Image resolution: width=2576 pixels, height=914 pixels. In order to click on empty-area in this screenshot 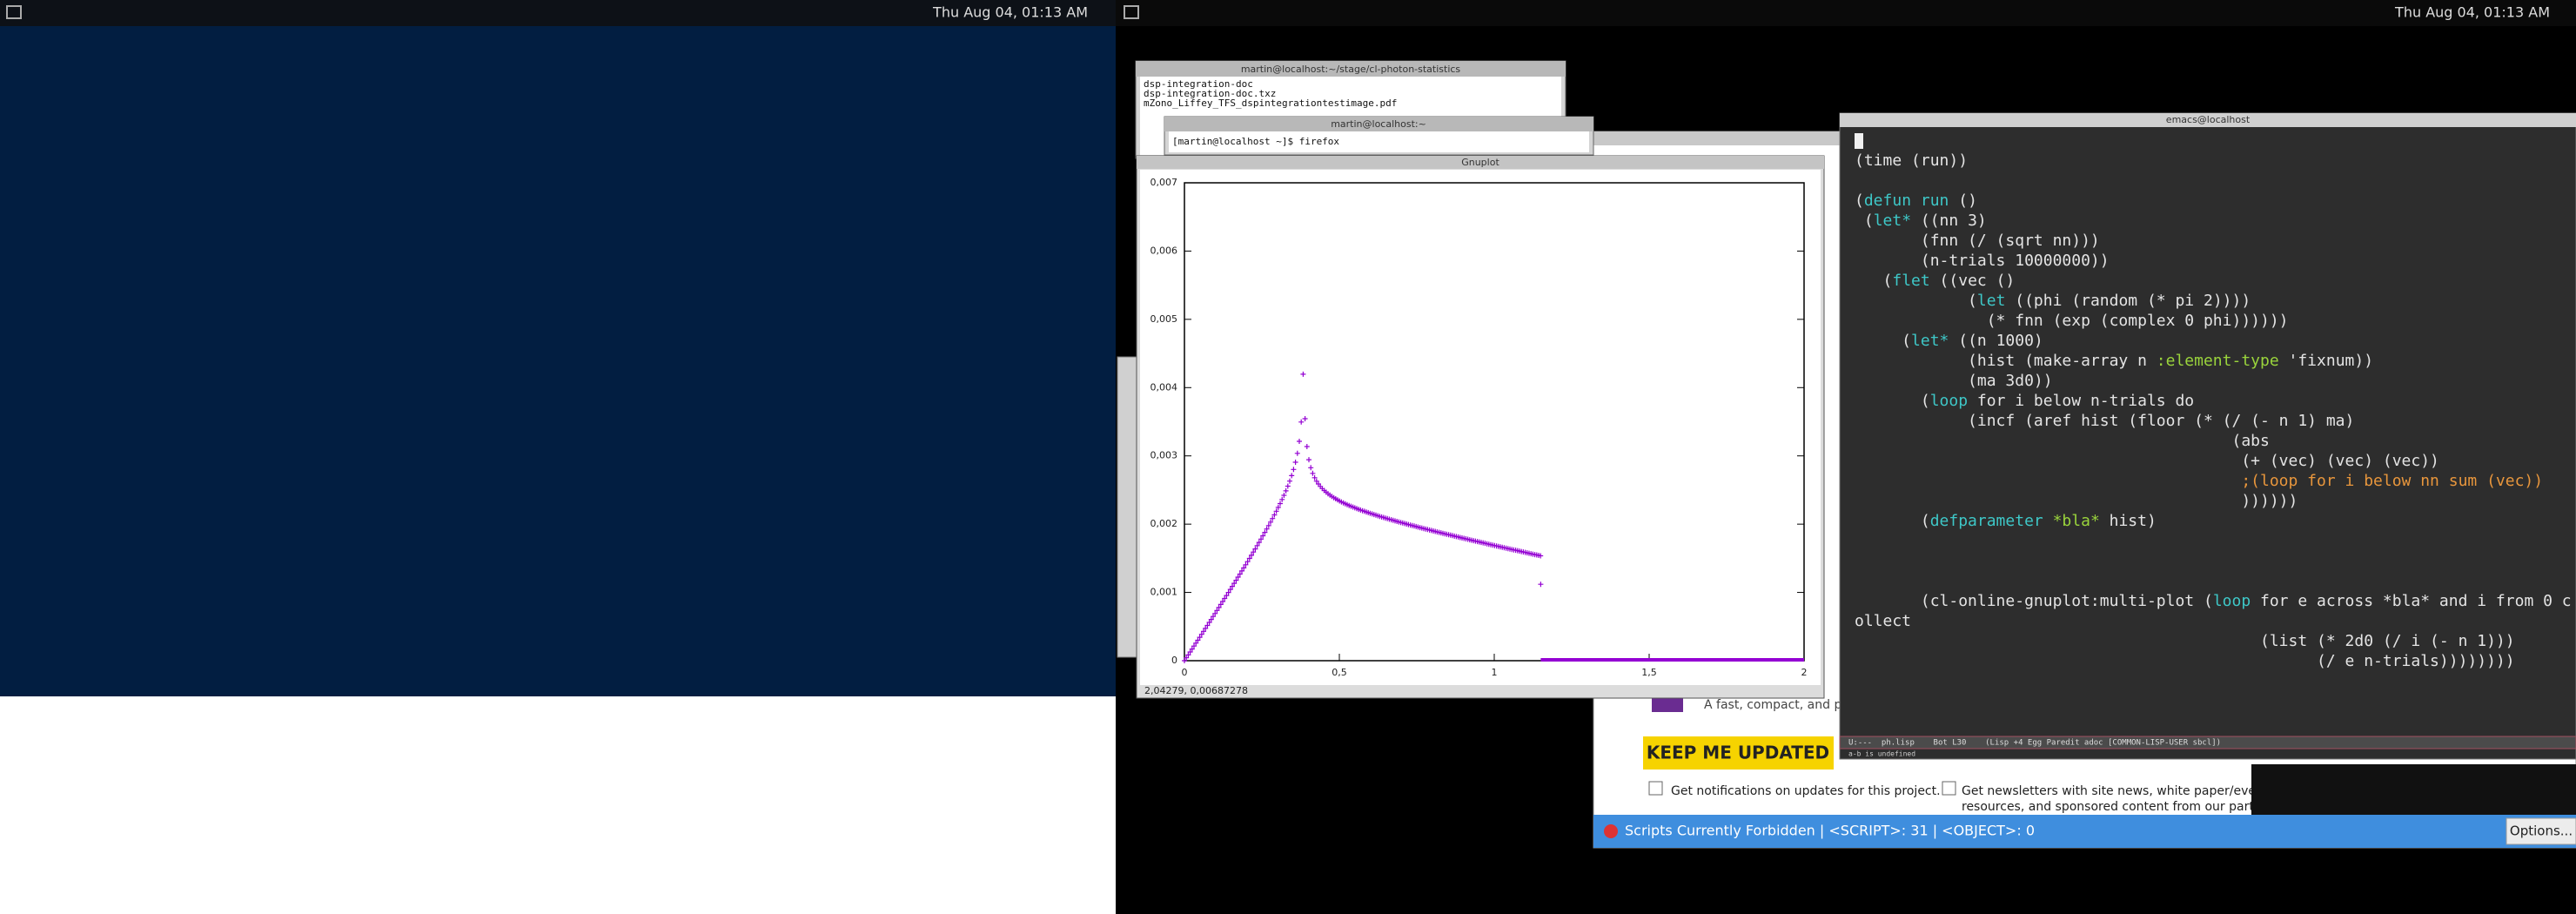, I will do `click(558, 805)`.